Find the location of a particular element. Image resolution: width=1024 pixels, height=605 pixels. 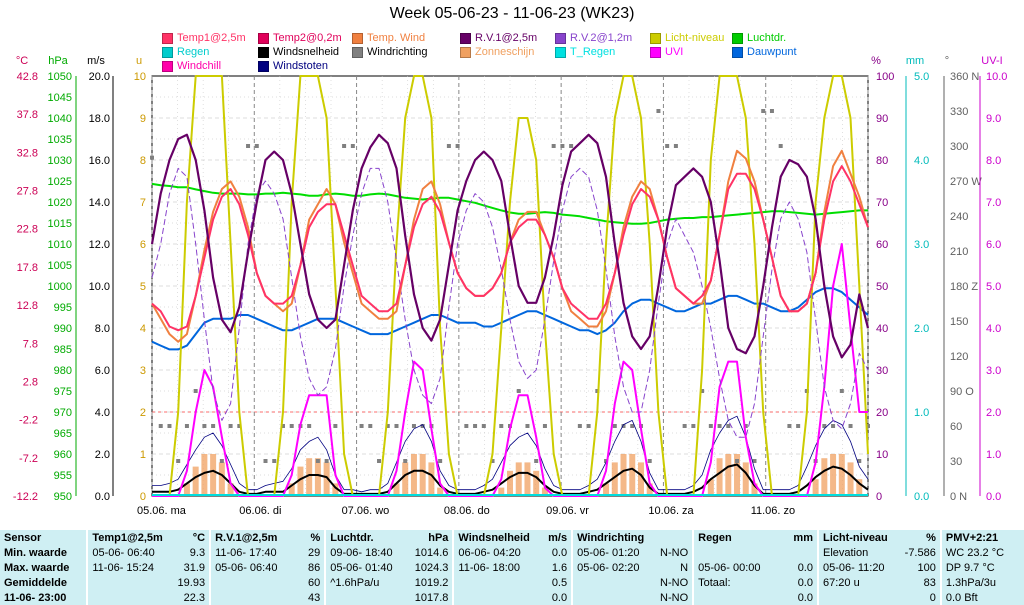

axis-unit-pct: % is located at coordinates (876, 61).